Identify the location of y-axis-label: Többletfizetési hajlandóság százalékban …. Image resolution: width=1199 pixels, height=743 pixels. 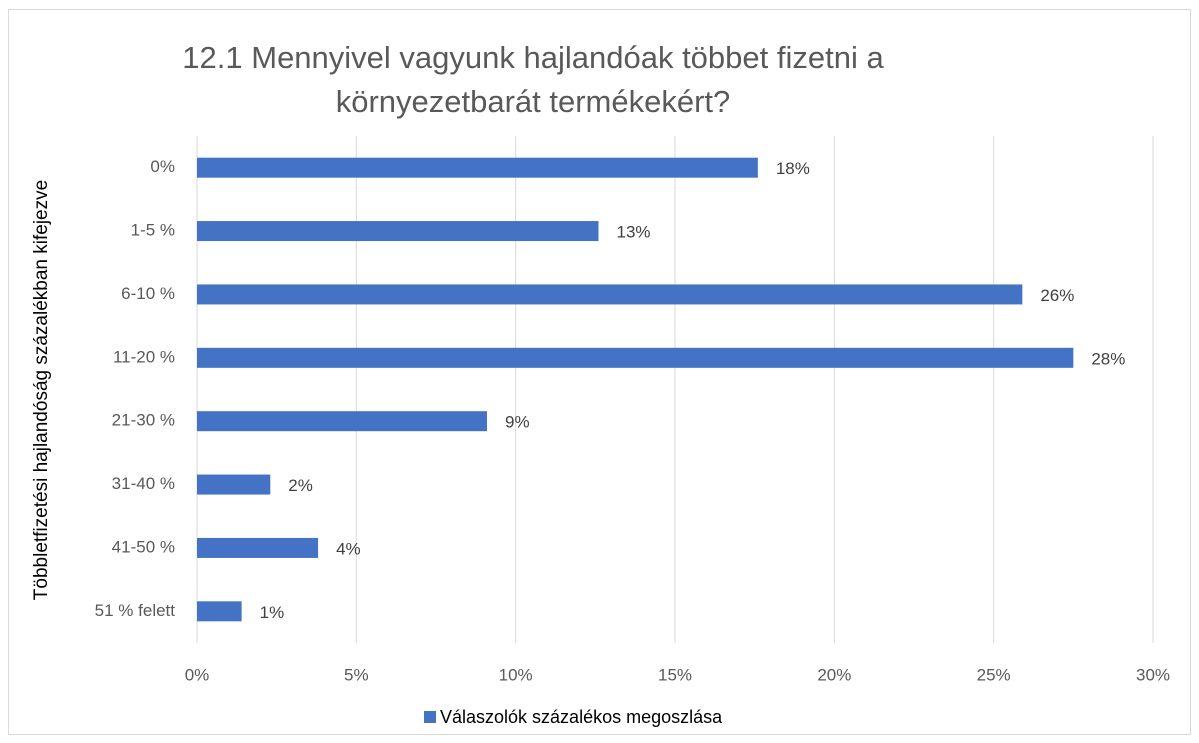
(41, 390).